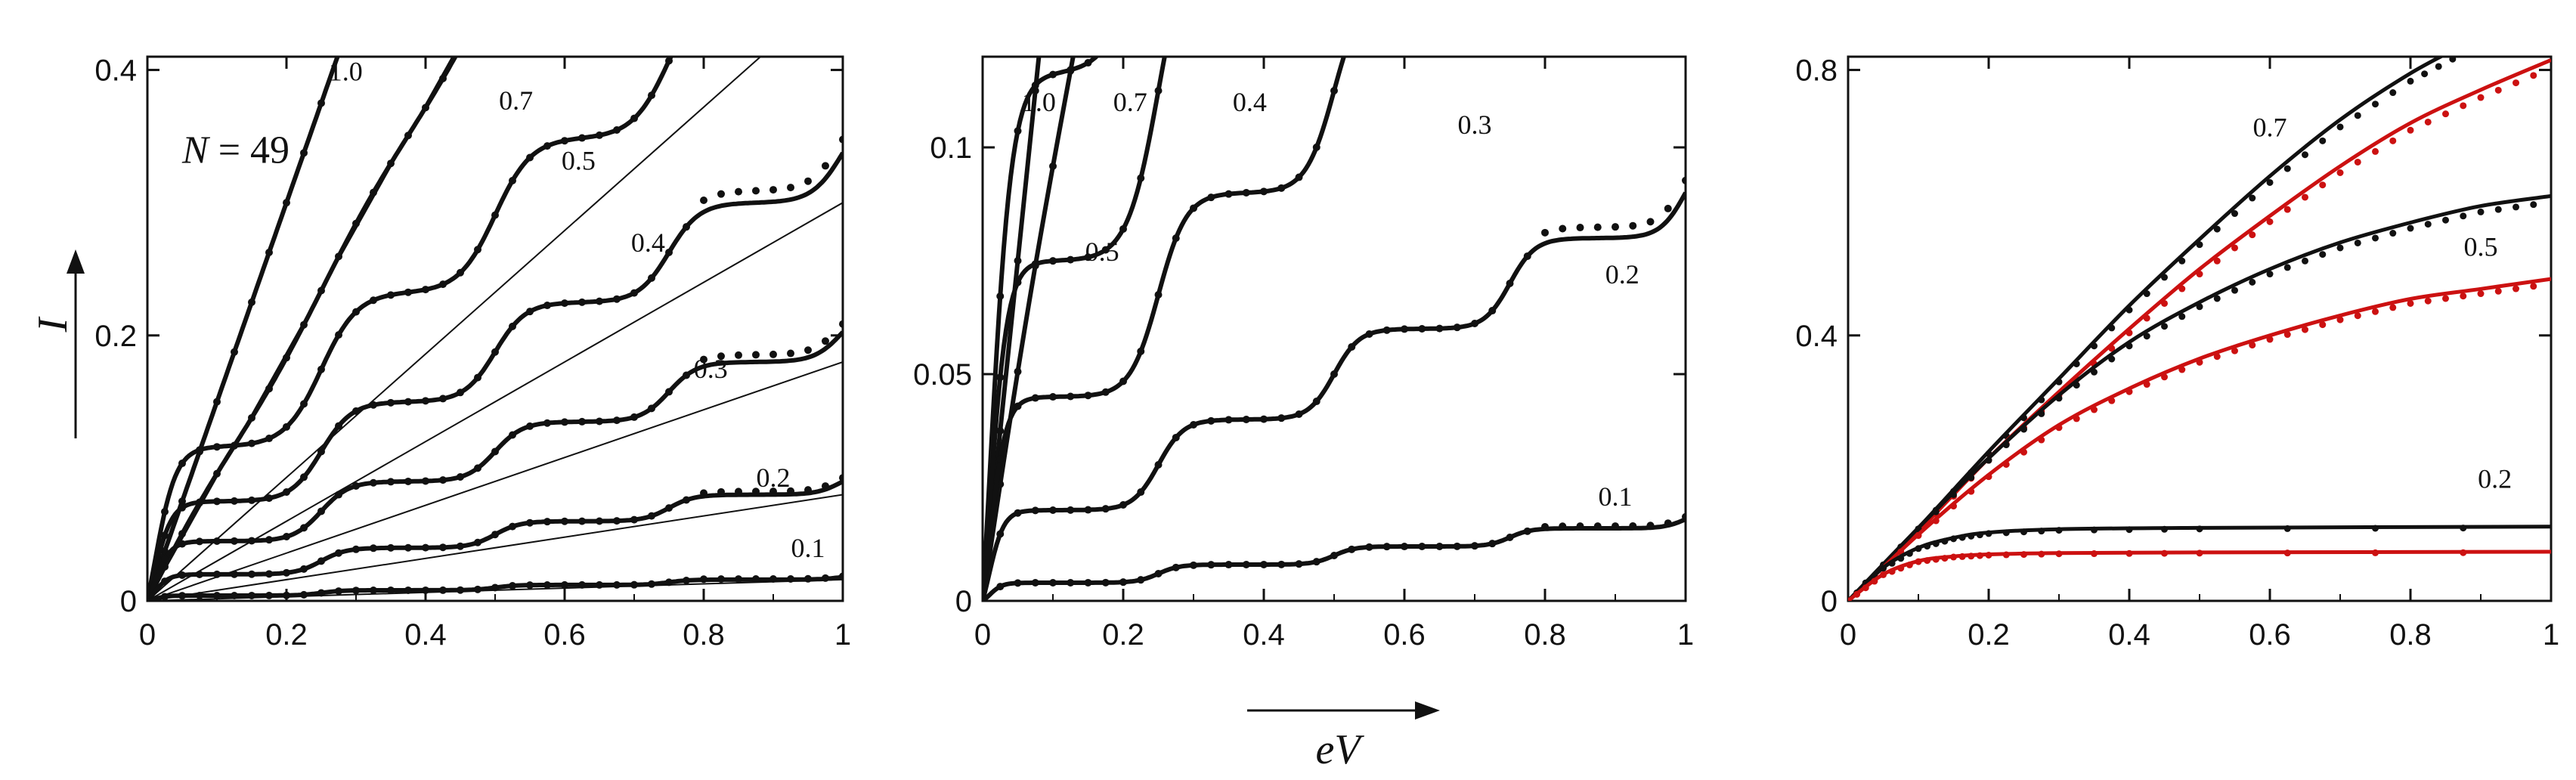 This screenshot has width=2576, height=780. Describe the element at coordinates (302, 329) in the screenshot. I see `curve-0.7` at that location.